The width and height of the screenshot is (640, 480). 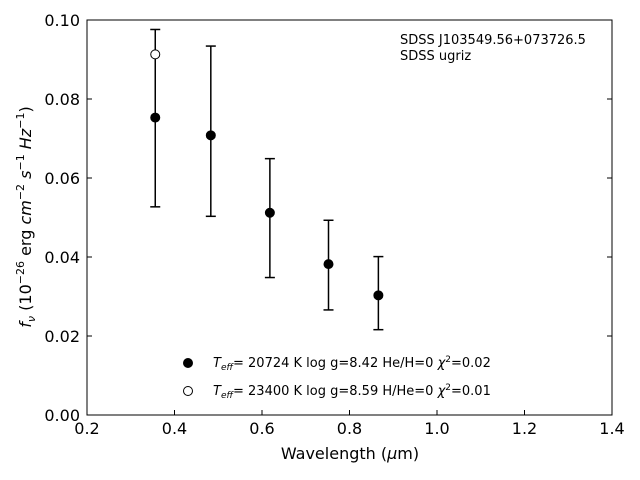 What do you see at coordinates (62, 257) in the screenshot?
I see `y-tick-label: 0.04` at bounding box center [62, 257].